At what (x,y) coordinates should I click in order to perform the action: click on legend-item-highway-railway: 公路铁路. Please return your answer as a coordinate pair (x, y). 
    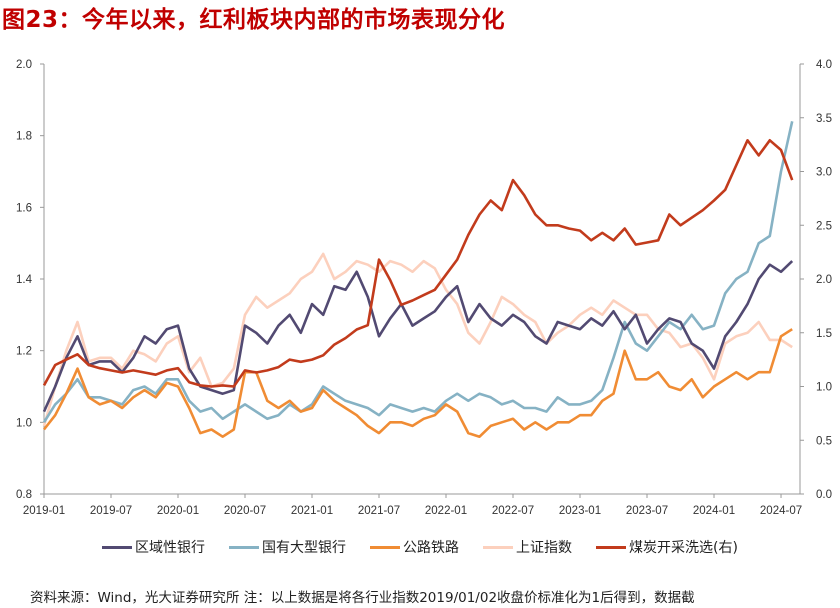
    Looking at the image, I should click on (414, 547).